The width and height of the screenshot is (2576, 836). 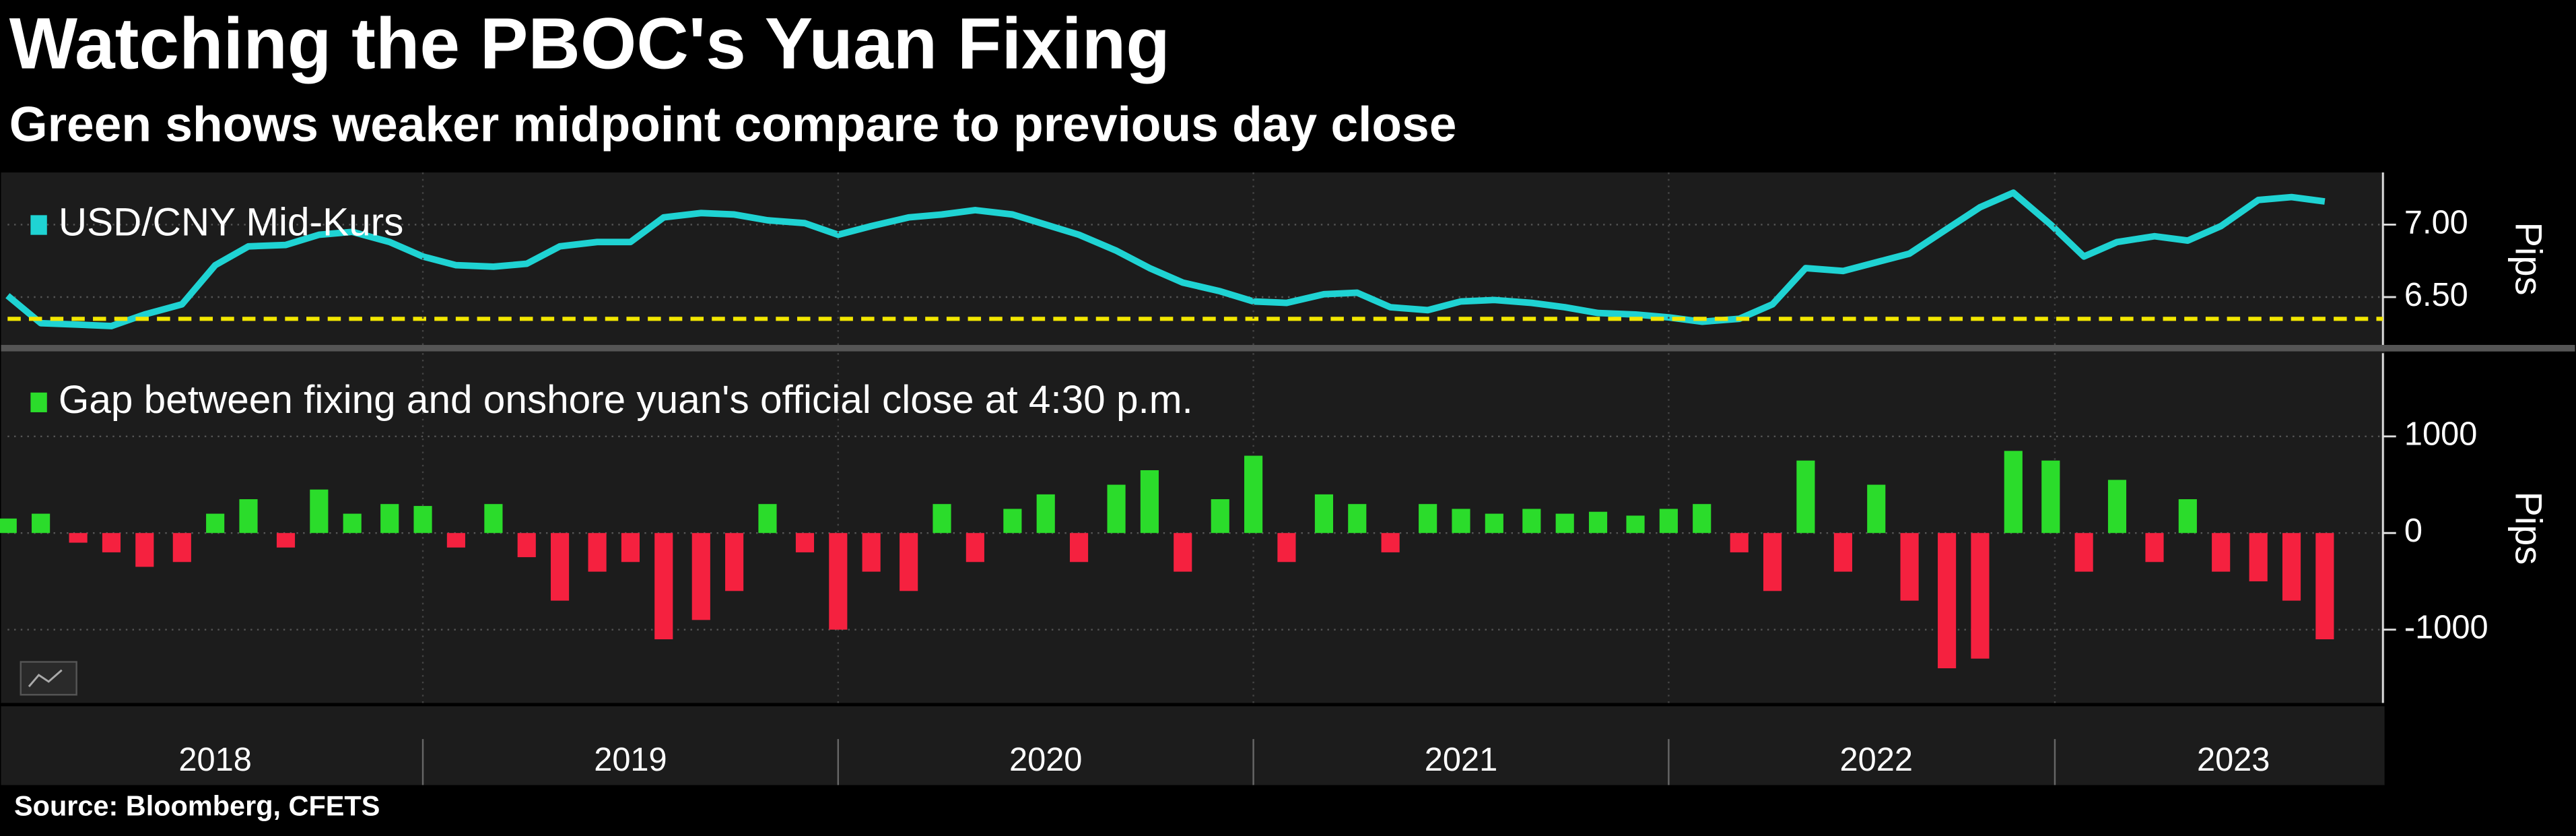 What do you see at coordinates (231, 222) in the screenshot?
I see `legend-label: USD/CNY Mid-Kurs` at bounding box center [231, 222].